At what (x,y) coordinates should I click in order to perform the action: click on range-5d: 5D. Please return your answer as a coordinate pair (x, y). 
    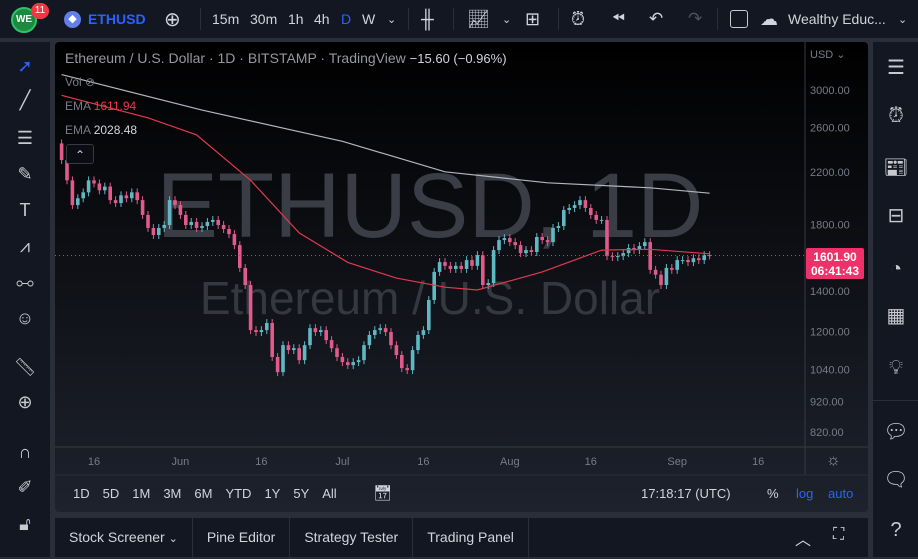
    Looking at the image, I should click on (111, 493).